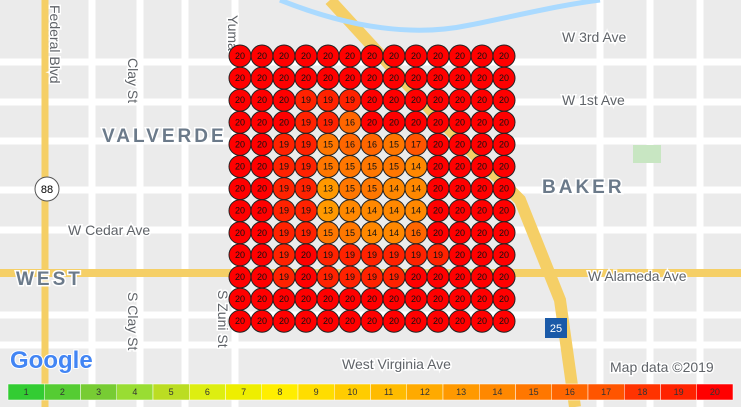 This screenshot has height=407, width=741. What do you see at coordinates (133, 321) in the screenshot?
I see `street-label: S Clay St` at bounding box center [133, 321].